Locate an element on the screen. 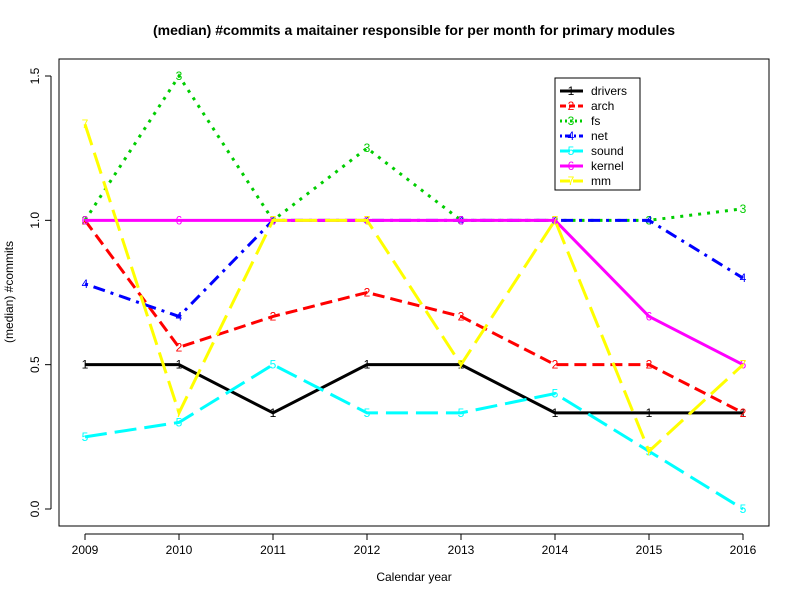 The width and height of the screenshot is (800, 600). x-tick-label: 2009 is located at coordinates (85, 550).